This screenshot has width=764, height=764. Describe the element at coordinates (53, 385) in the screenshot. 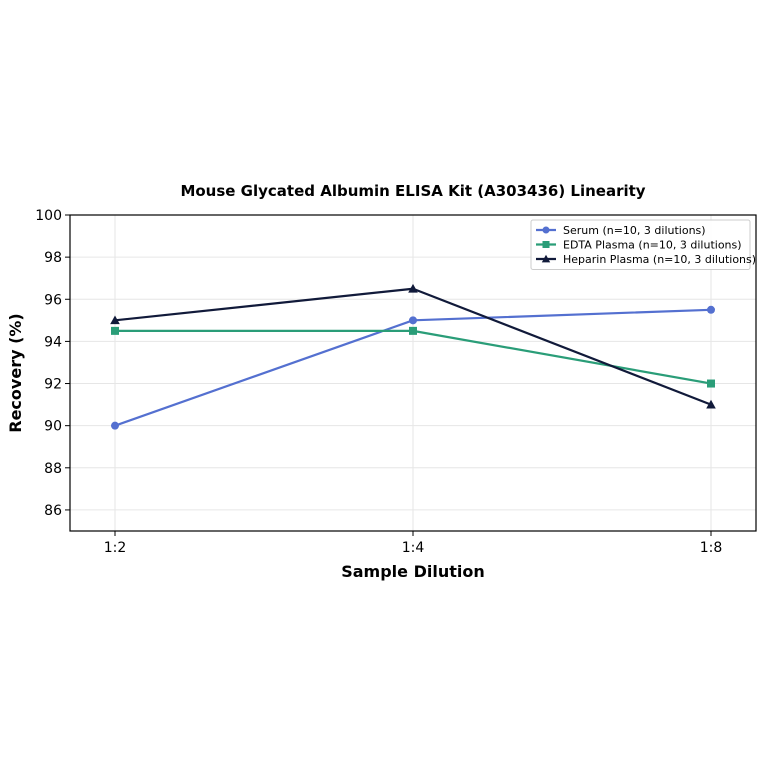

I see `y-tick-label: 92` at that location.